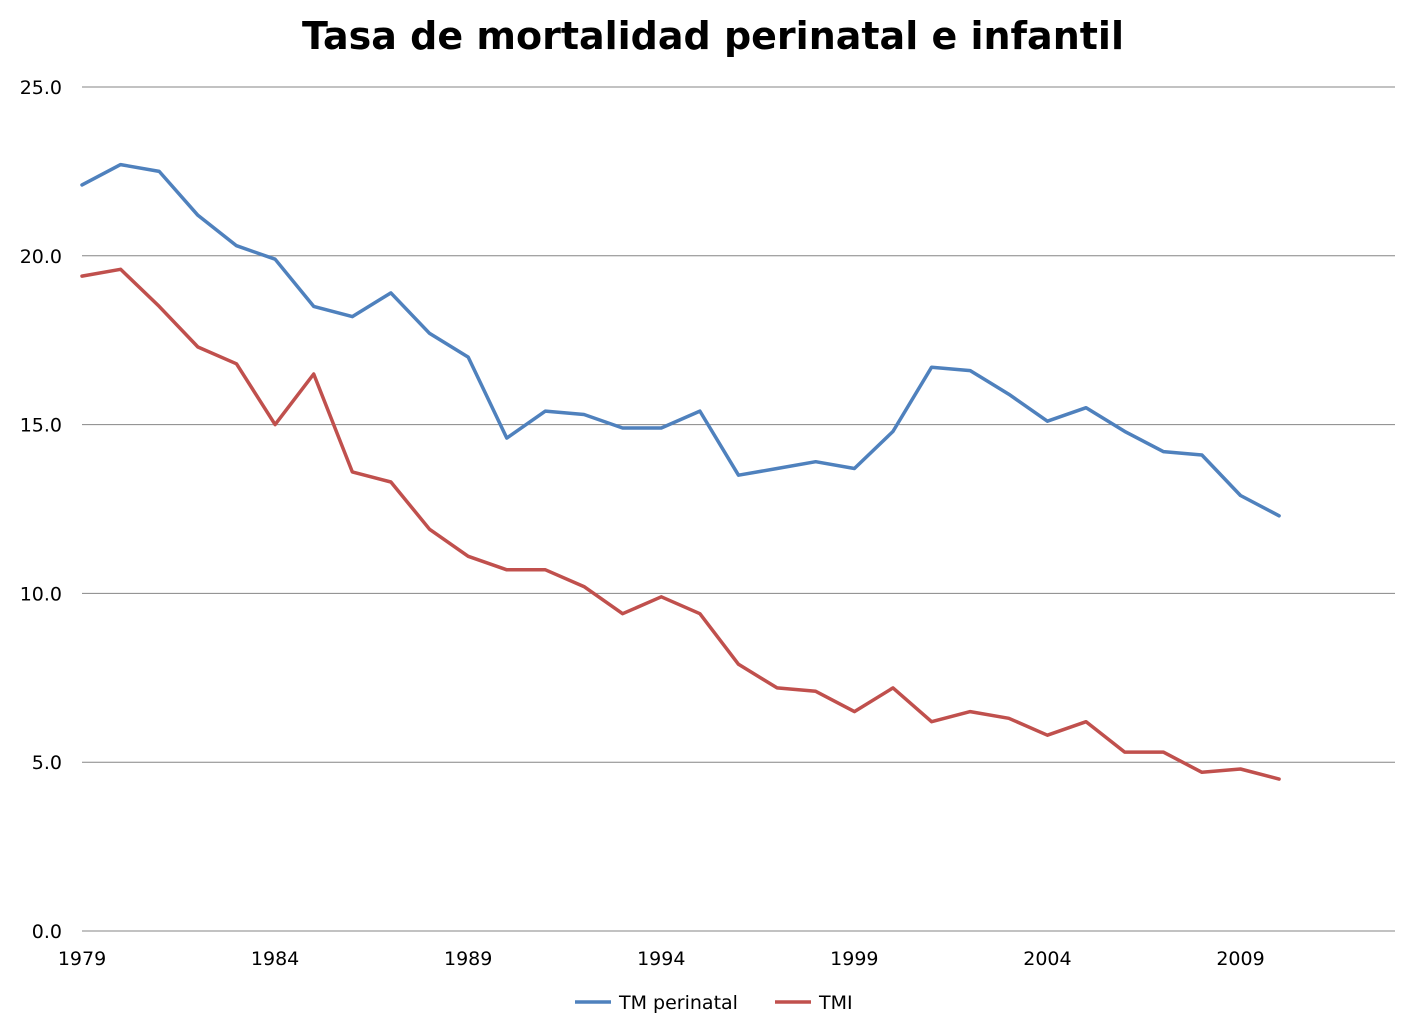 The height and width of the screenshot is (1035, 1426). What do you see at coordinates (41, 510) in the screenshot?
I see `y-axis-tick-labels: 0.0 5.0 10.0 15.0 20.0 25.0` at bounding box center [41, 510].